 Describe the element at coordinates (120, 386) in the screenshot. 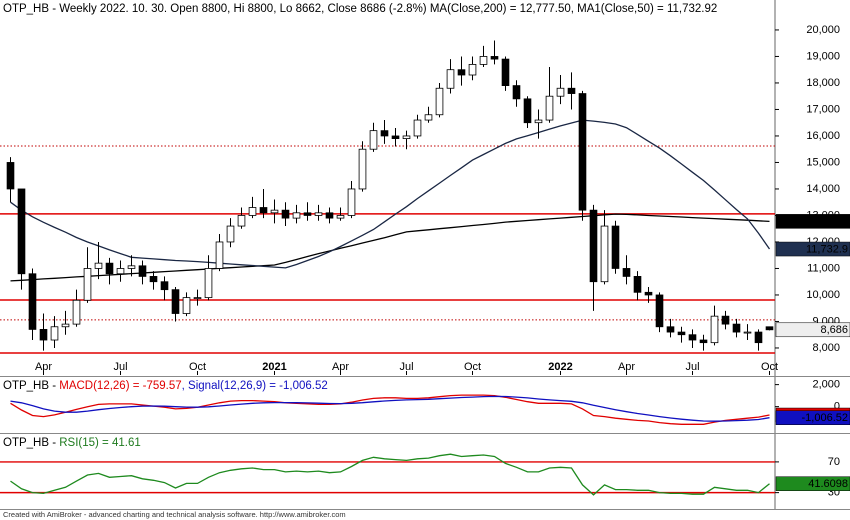

I see `header-part: MACD(12,26) = -759.57` at that location.